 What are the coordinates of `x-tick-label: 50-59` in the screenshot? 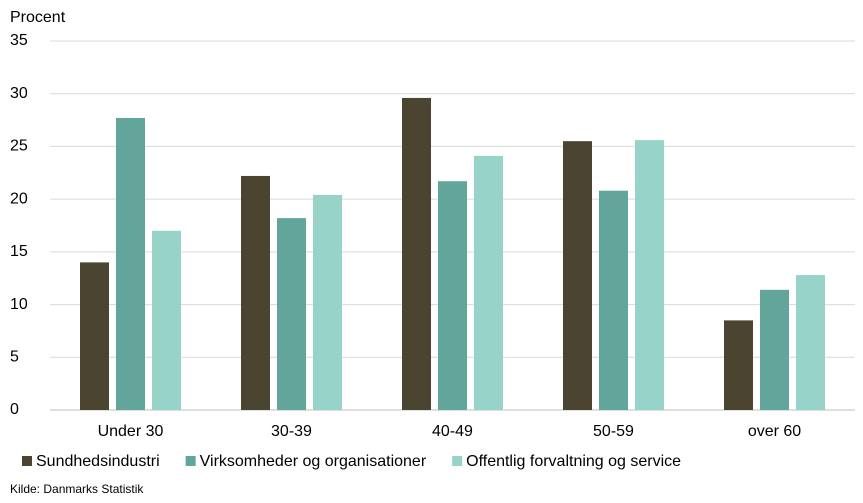 It's located at (613, 431).